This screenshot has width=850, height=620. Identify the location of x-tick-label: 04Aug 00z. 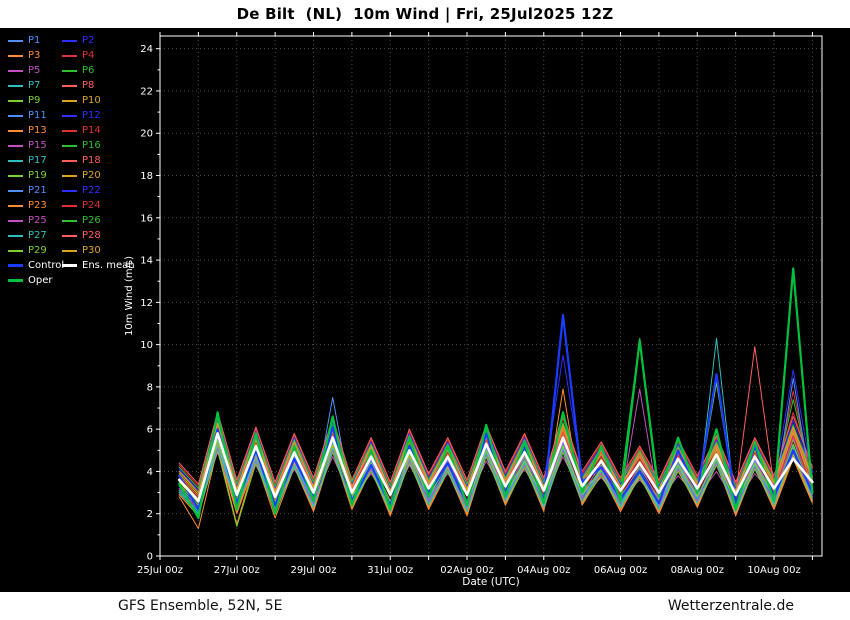
(543, 570).